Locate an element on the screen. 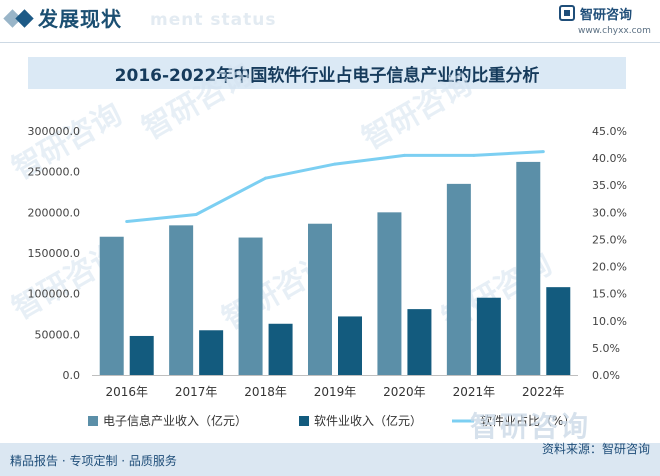 Image resolution: width=660 pixels, height=476 pixels. y-right-tick-label: 5.0% is located at coordinates (606, 348).